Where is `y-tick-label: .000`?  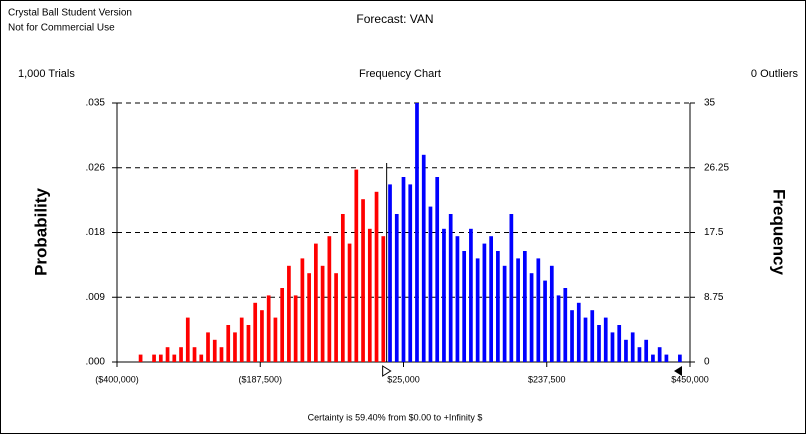
y-tick-label: .000 is located at coordinates (96, 362).